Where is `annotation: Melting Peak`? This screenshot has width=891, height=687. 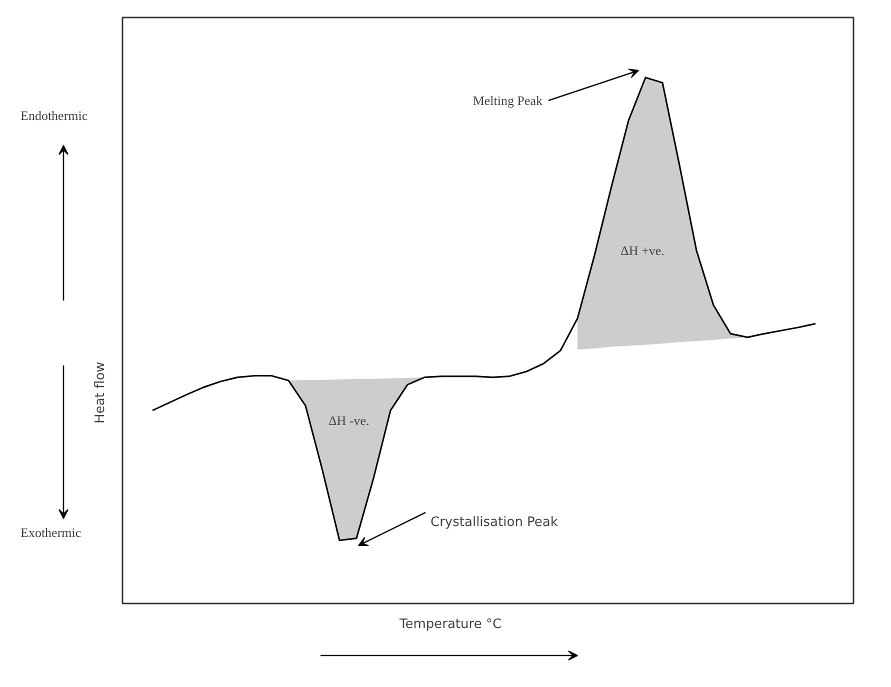
annotation: Melting Peak is located at coordinates (507, 100).